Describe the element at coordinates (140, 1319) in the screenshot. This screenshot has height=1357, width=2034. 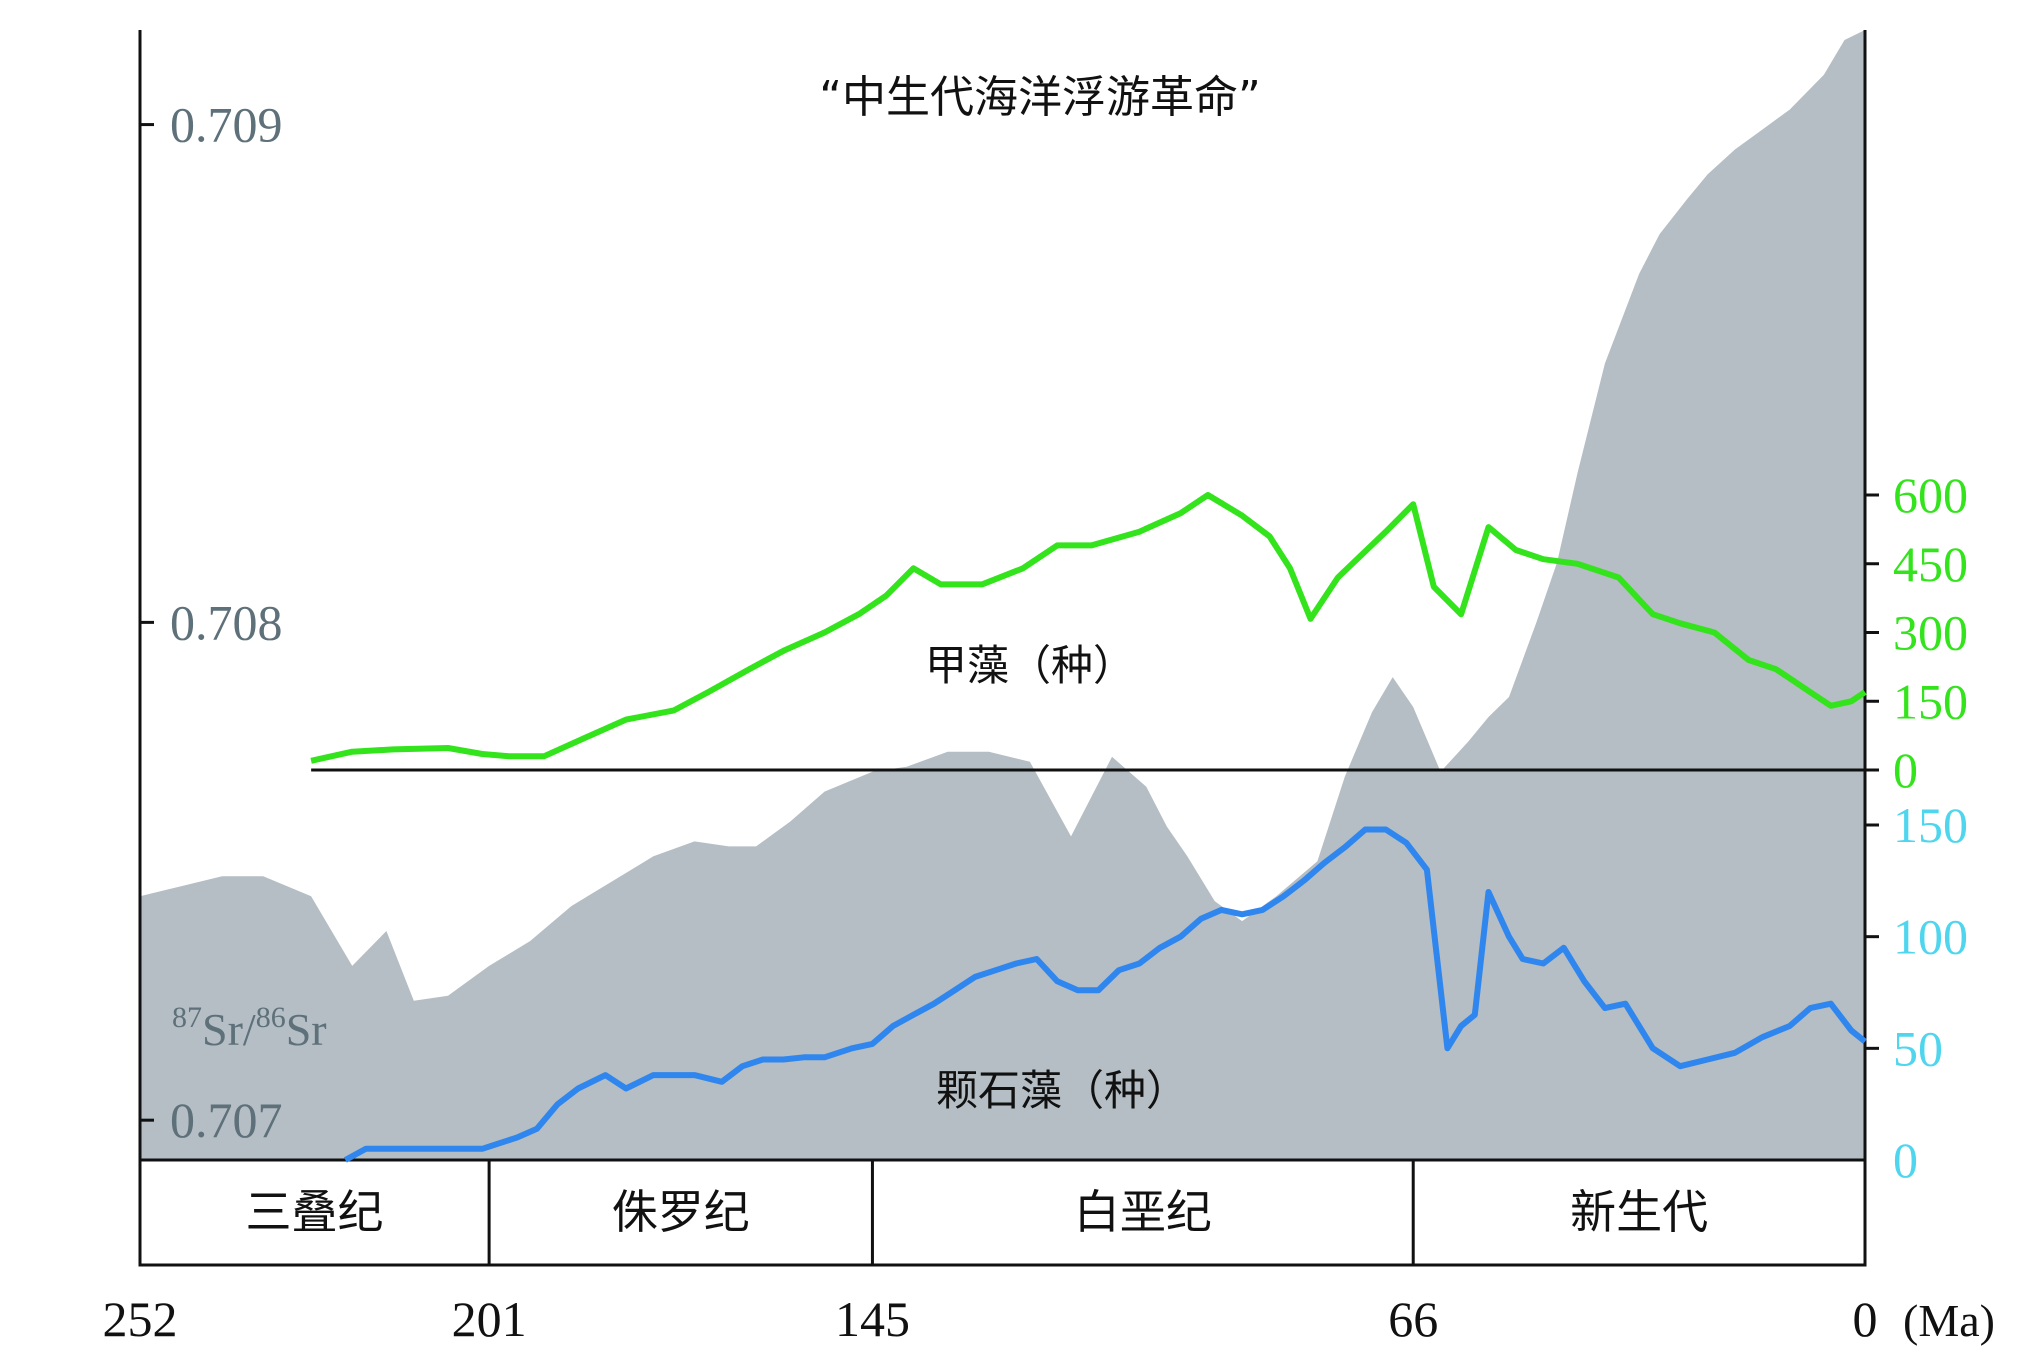
I see `x-axis-tick-label: 252` at that location.